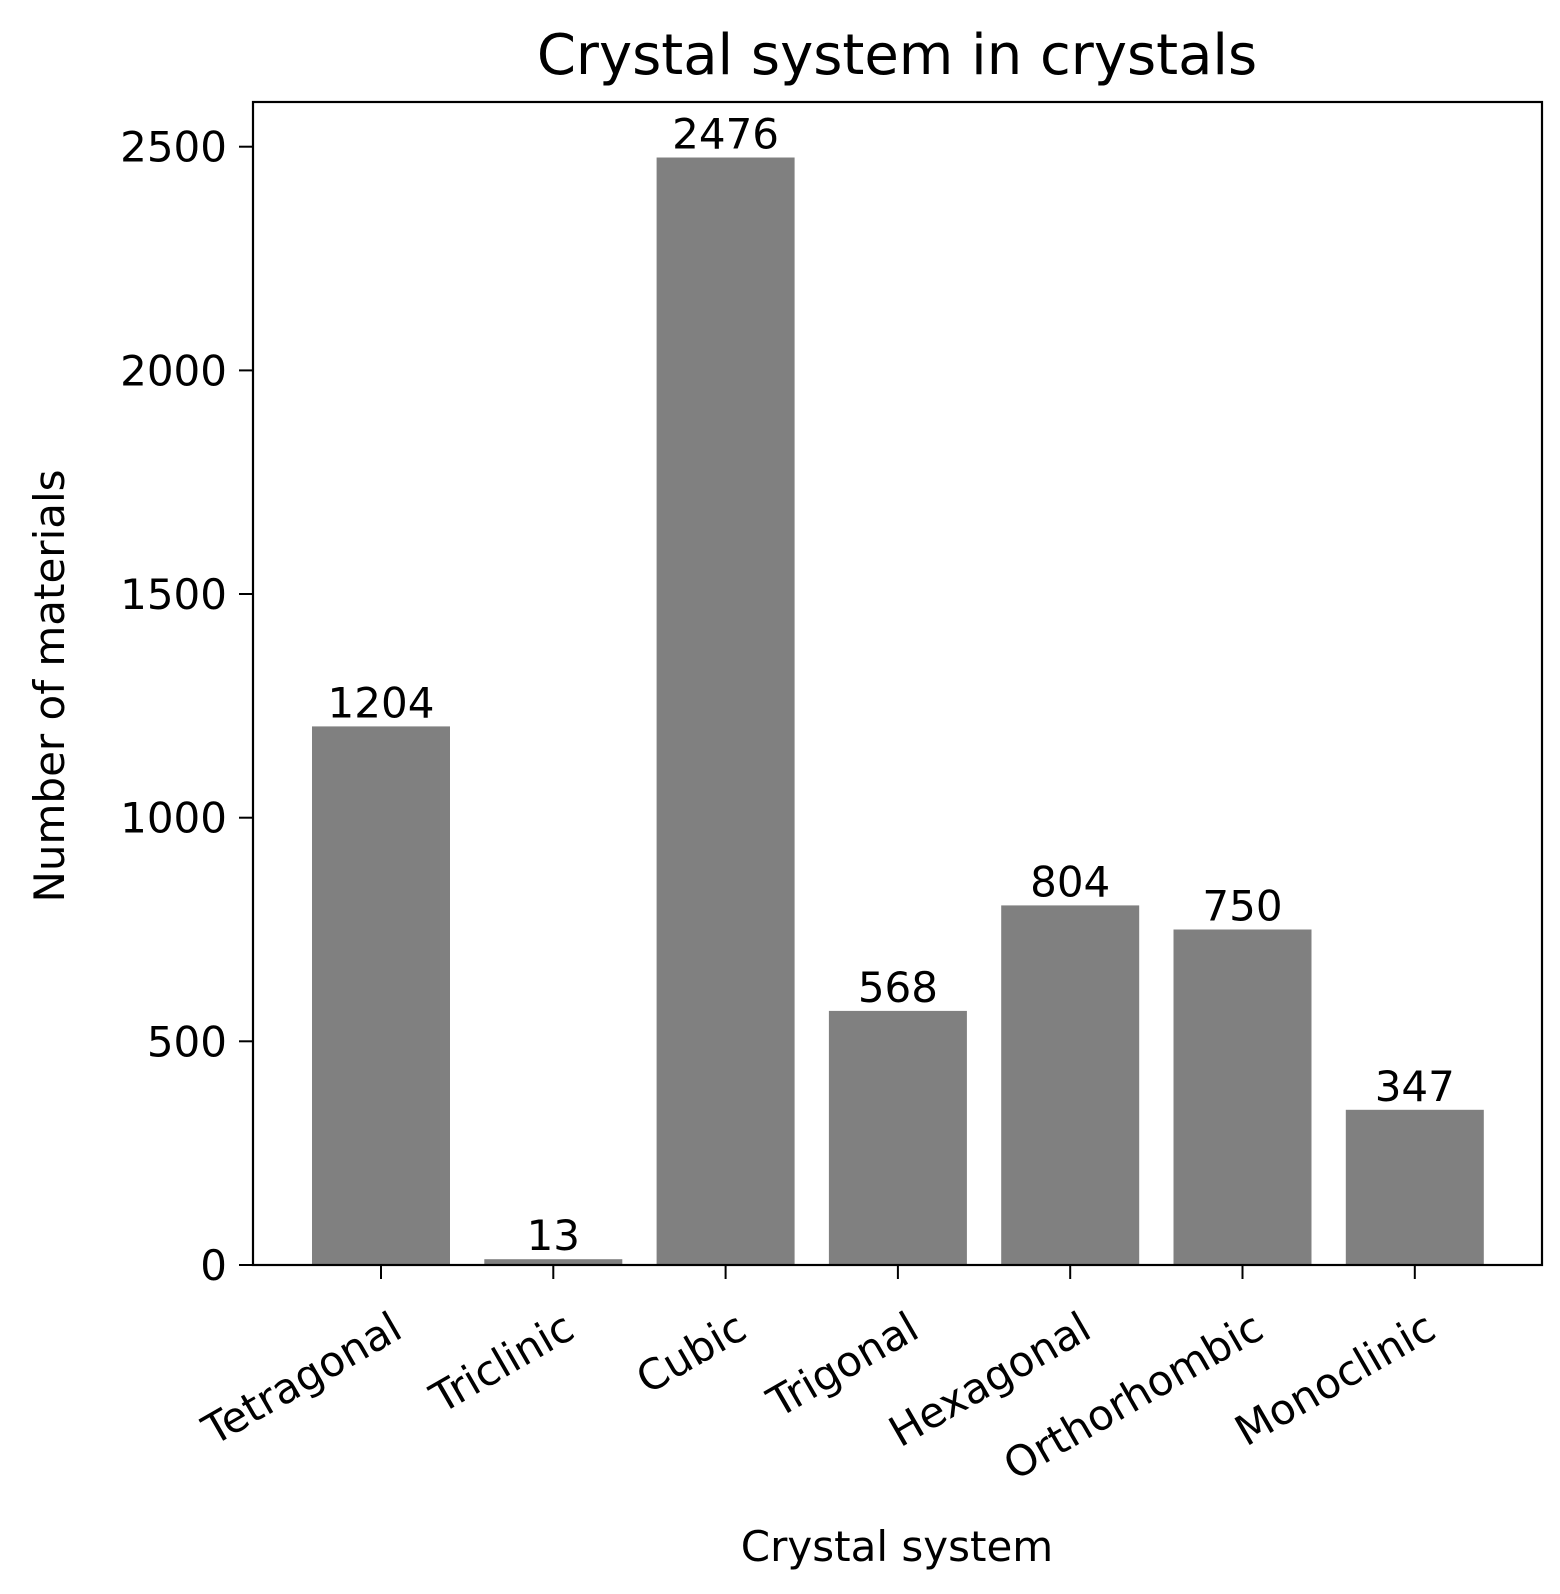 This screenshot has height=1594, width=1560. Describe the element at coordinates (553, 1262) in the screenshot. I see `bar-triclinic` at that location.